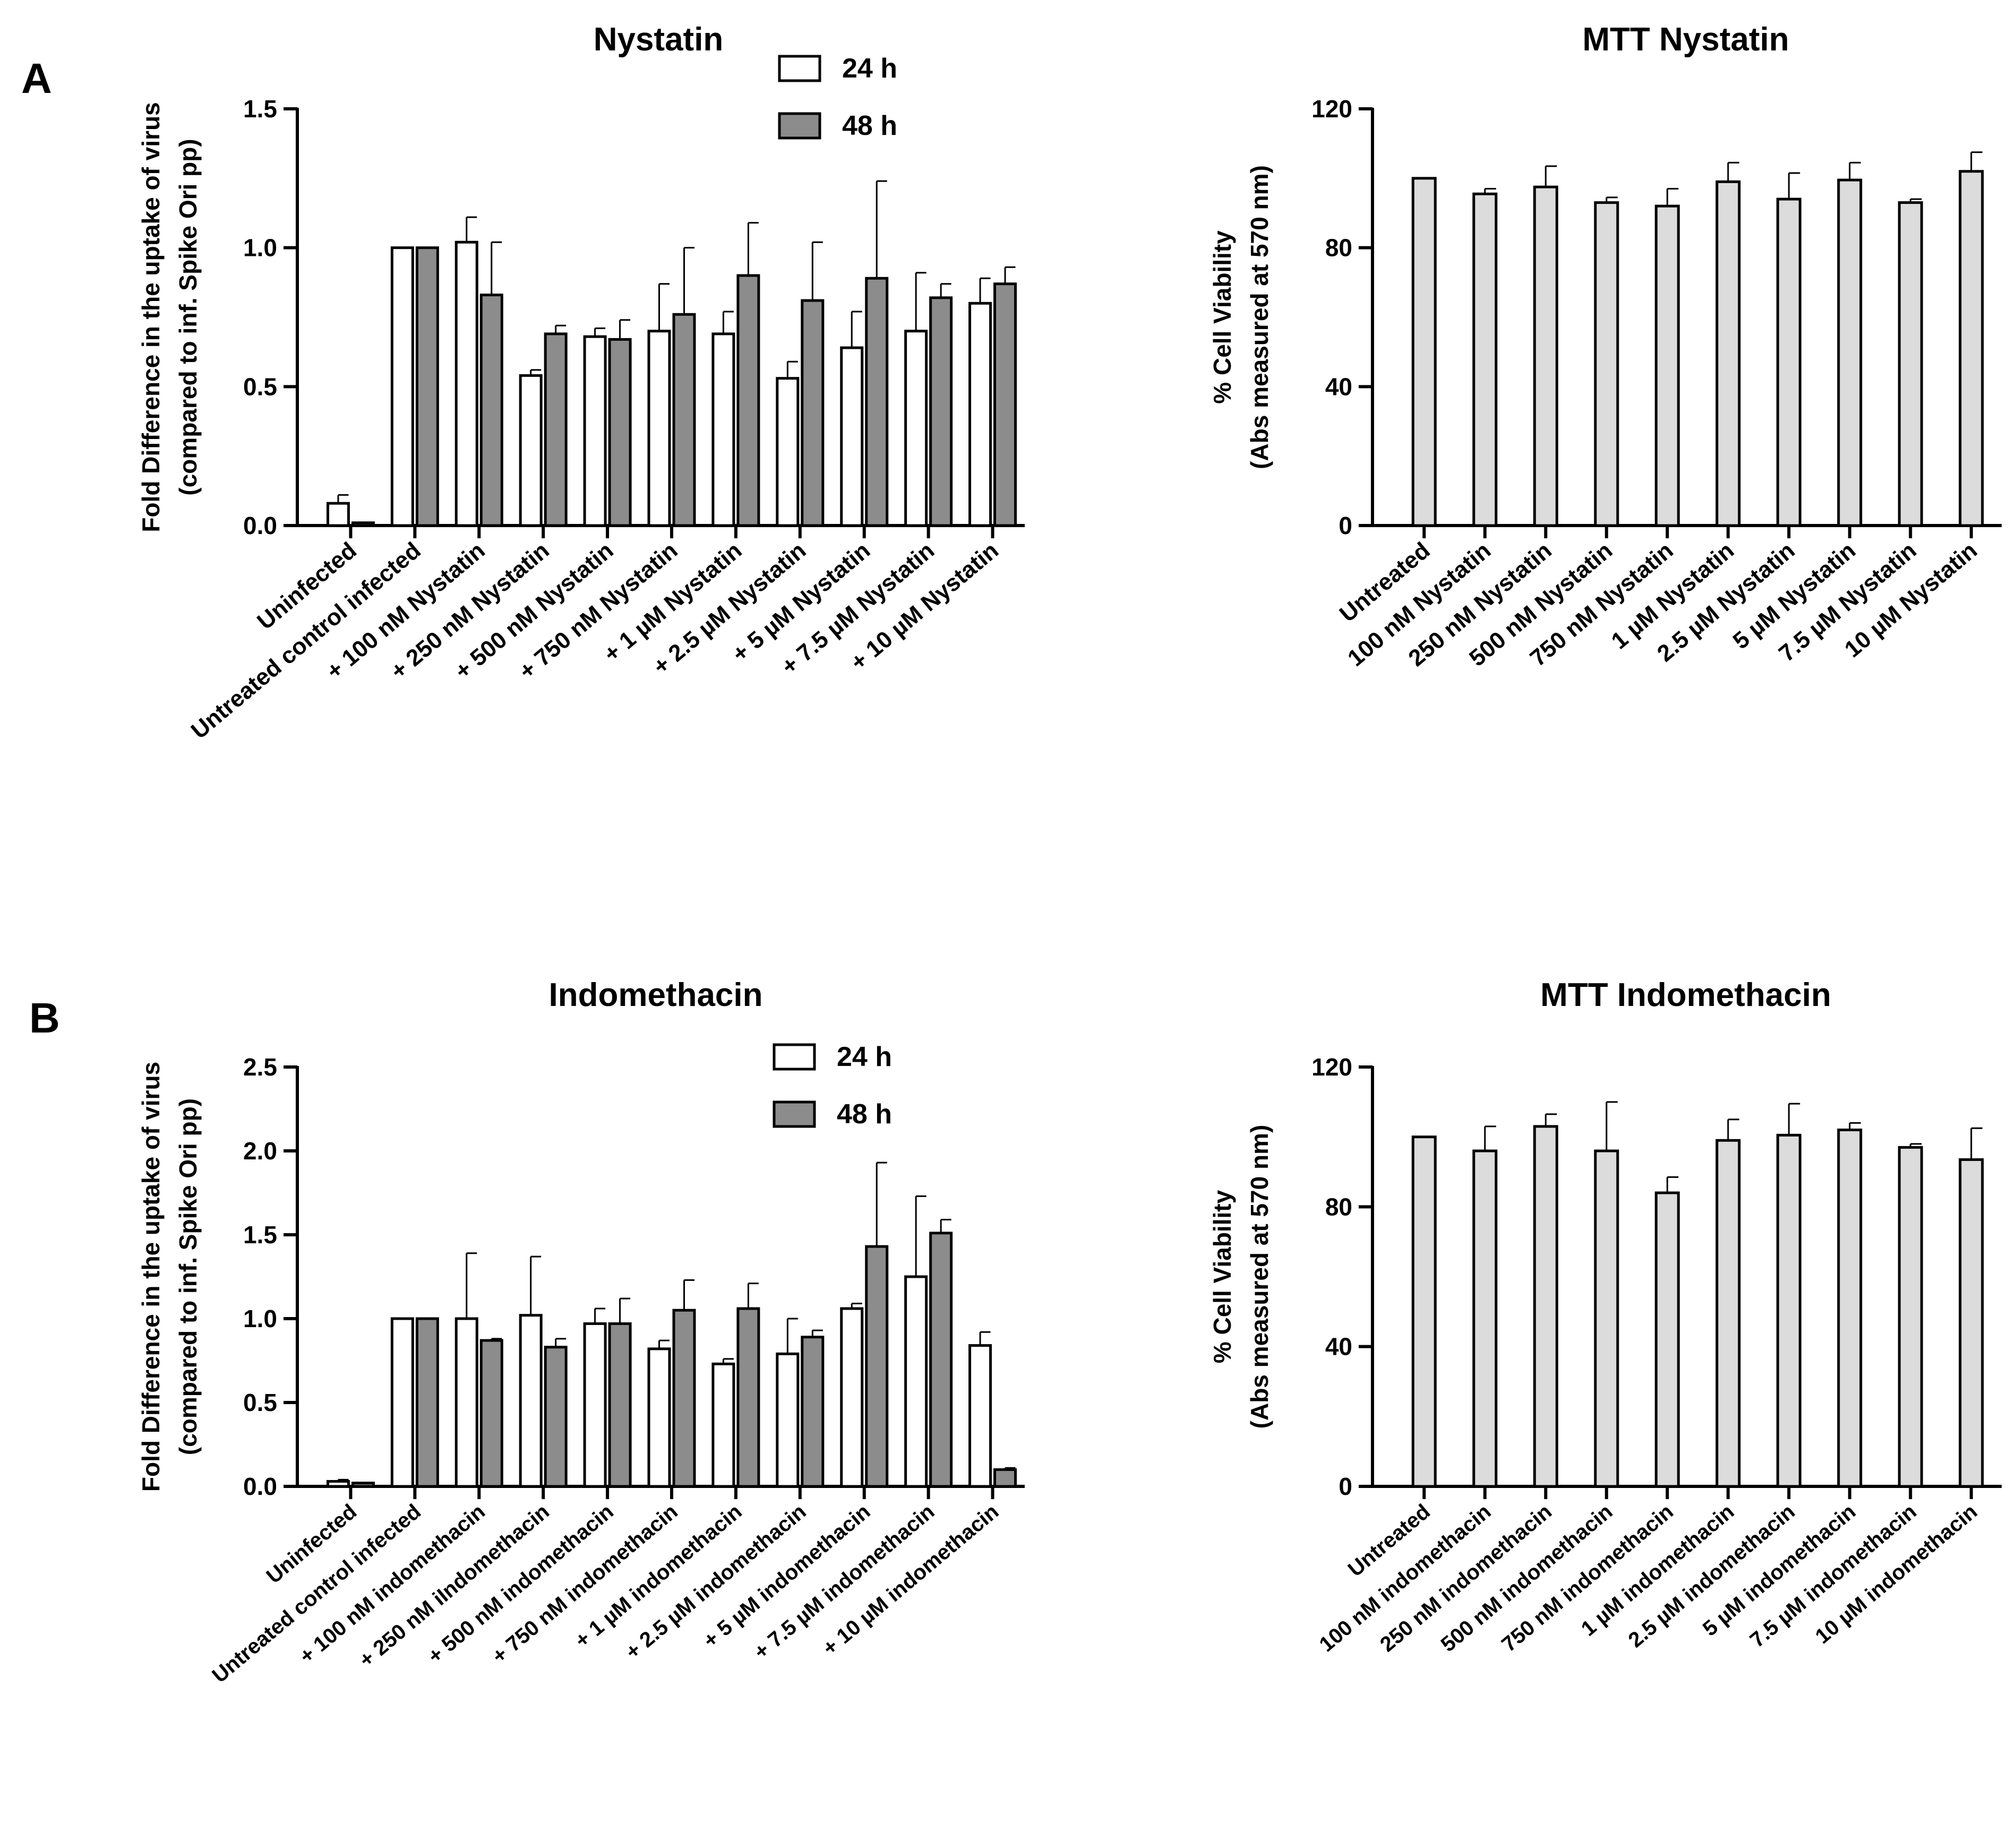 The height and width of the screenshot is (1824, 2016). Describe the element at coordinates (491, 1413) in the screenshot. I see `bar-48-h-100-nm-indomethacin` at that location.